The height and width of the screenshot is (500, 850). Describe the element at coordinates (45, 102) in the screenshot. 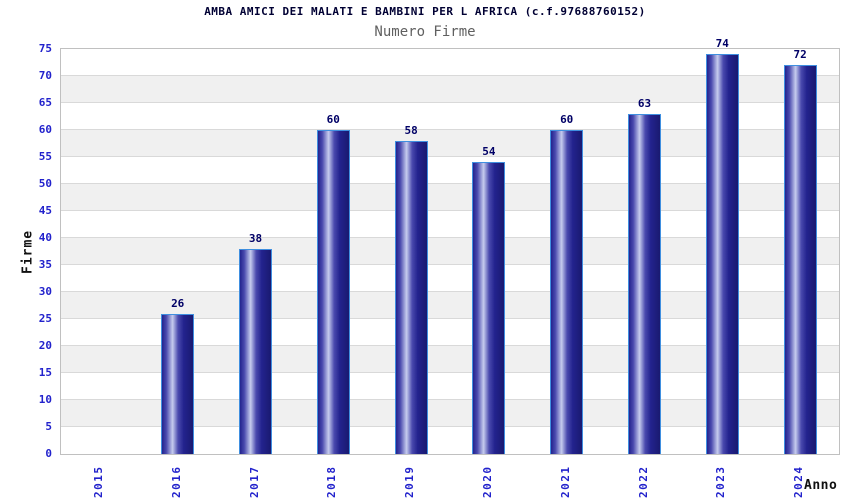

I see `y-tick-label: 65` at that location.